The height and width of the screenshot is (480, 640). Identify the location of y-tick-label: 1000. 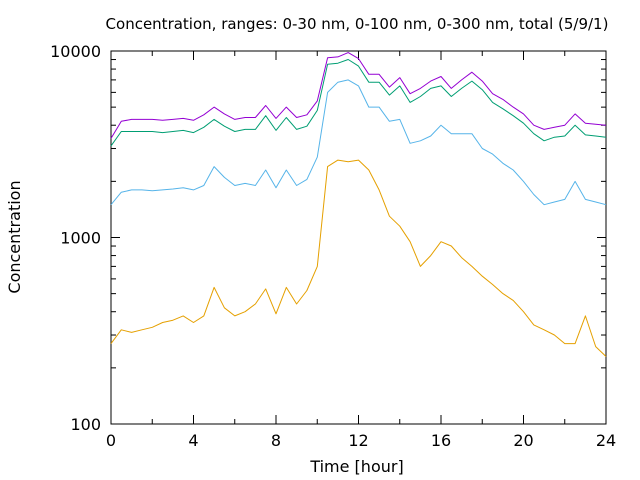
(80, 238).